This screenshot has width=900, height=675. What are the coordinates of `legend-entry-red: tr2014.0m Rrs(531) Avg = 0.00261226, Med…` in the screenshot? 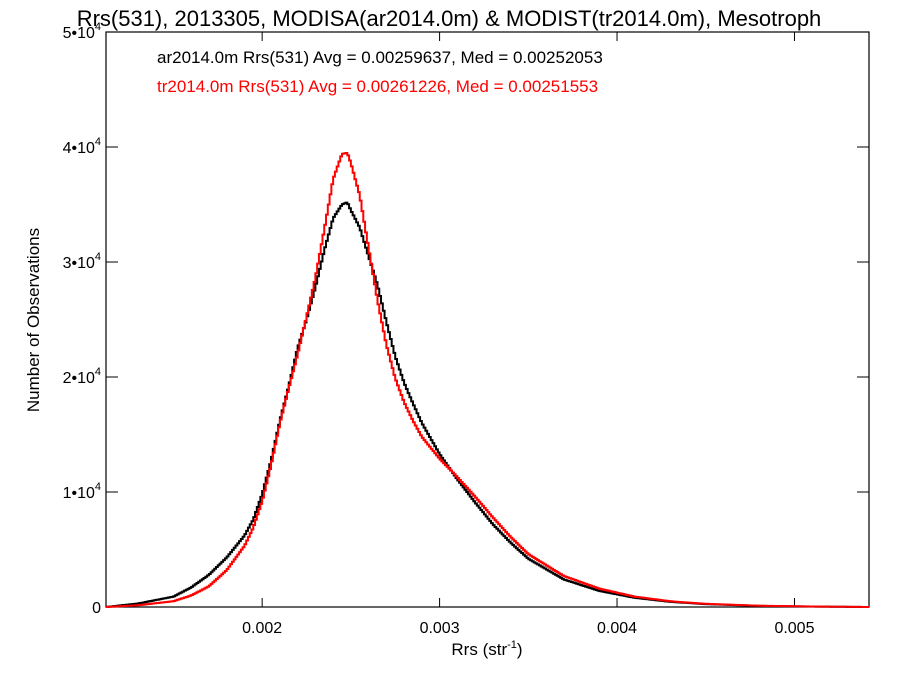 It's located at (377, 86).